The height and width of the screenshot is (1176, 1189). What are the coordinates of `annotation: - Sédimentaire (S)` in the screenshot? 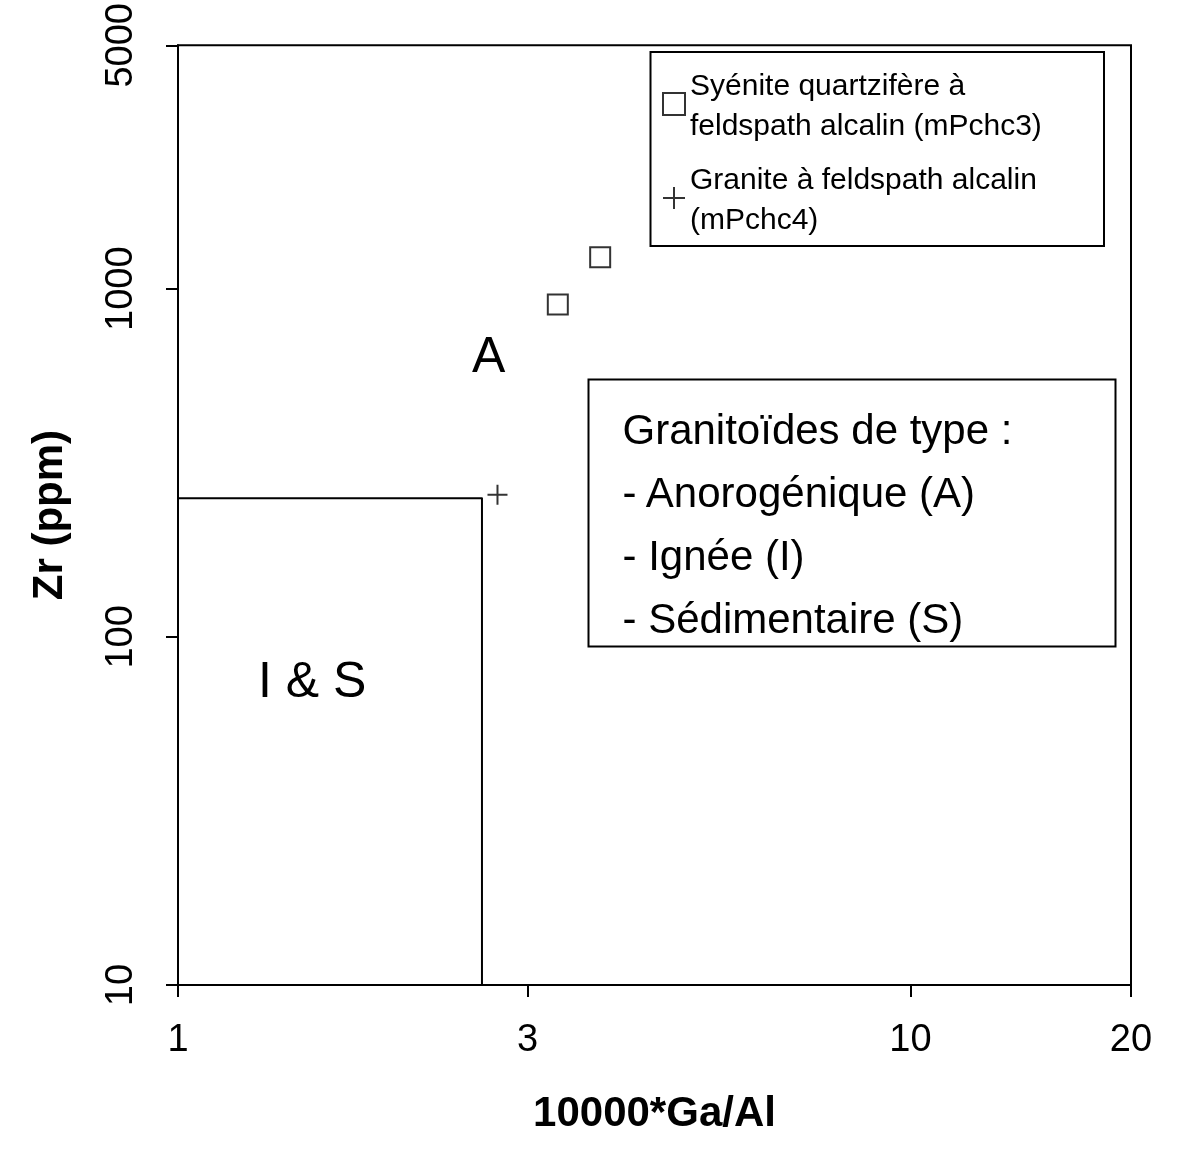 It's located at (793, 618).